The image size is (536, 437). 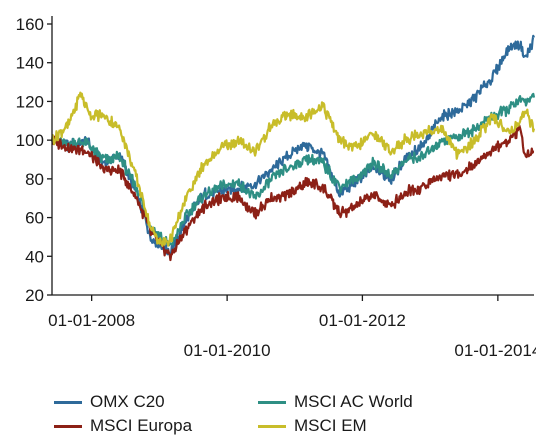 I want to click on legend-label: MSCI EM, so click(x=330, y=425).